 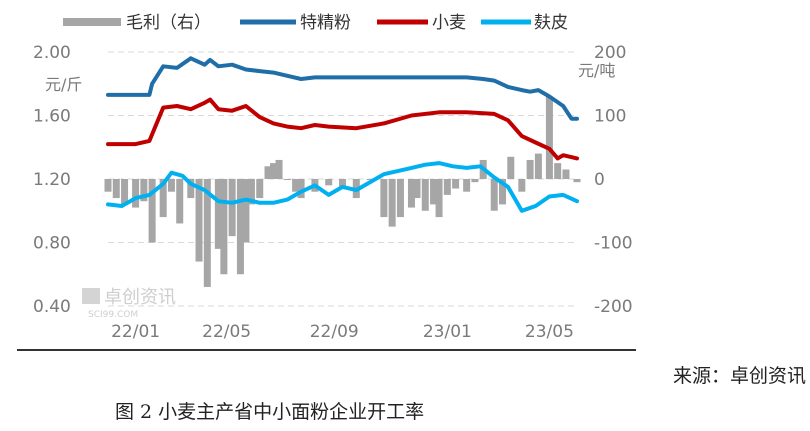 I want to click on x-tick-label: 22/01, so click(x=135, y=332).